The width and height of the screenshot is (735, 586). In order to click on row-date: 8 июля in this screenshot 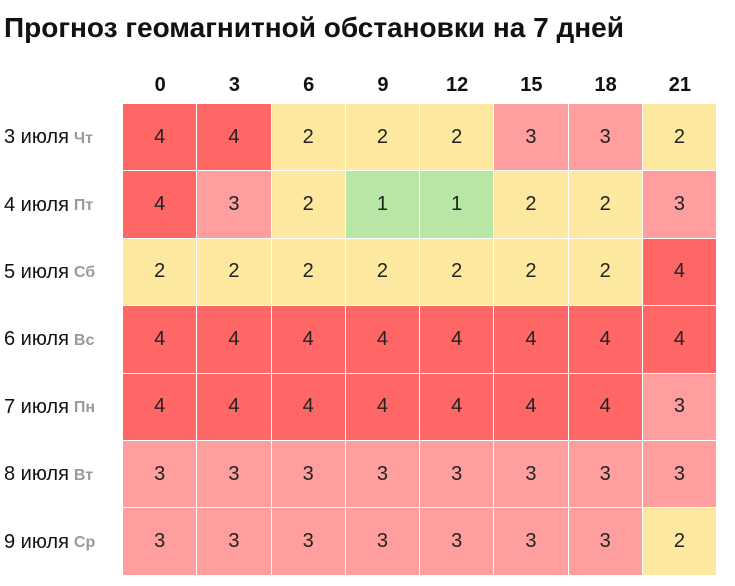, I will do `click(36, 474)`.